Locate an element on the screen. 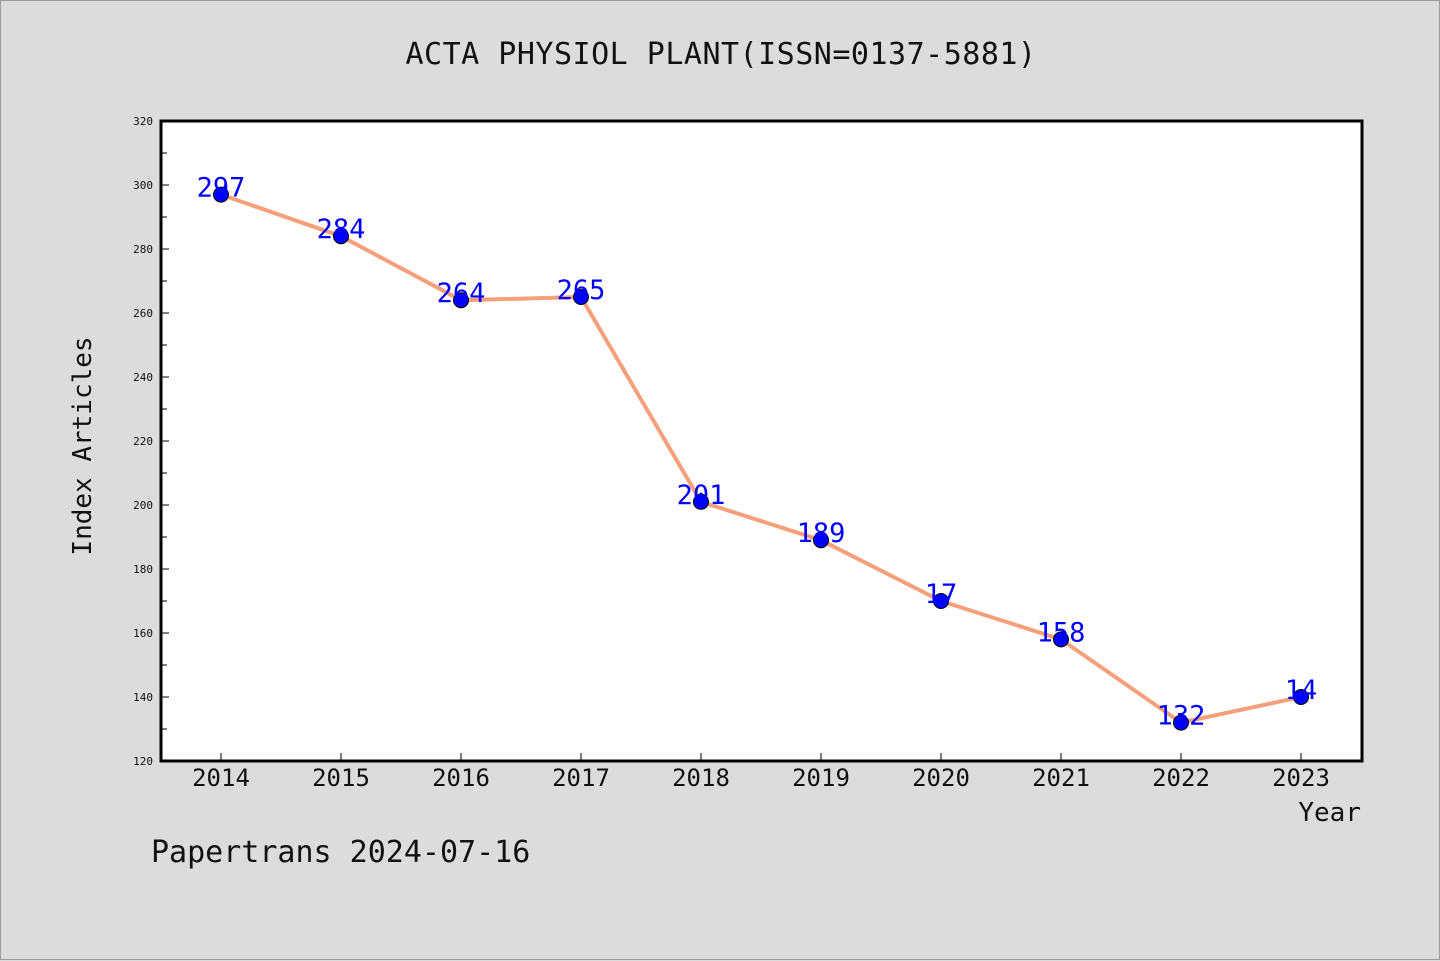 The image size is (1440, 961). y-tick-label: 280 is located at coordinates (143, 249).